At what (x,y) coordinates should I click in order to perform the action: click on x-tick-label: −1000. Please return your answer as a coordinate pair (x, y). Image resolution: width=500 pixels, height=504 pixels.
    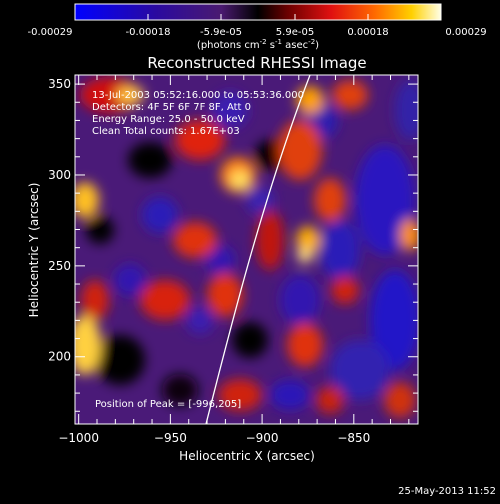
    Looking at the image, I should click on (78, 438).